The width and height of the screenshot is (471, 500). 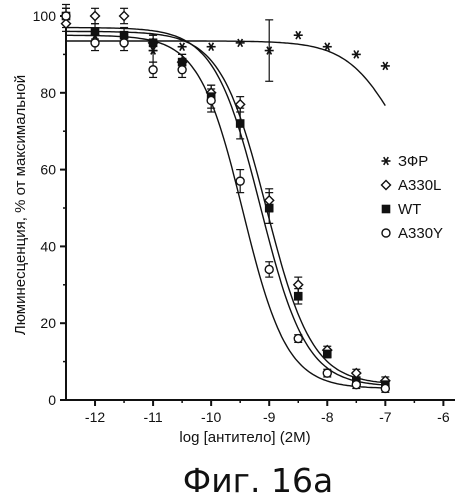 I want to click on x-axis-title: log [антитело] (2M), so click(x=244, y=437).